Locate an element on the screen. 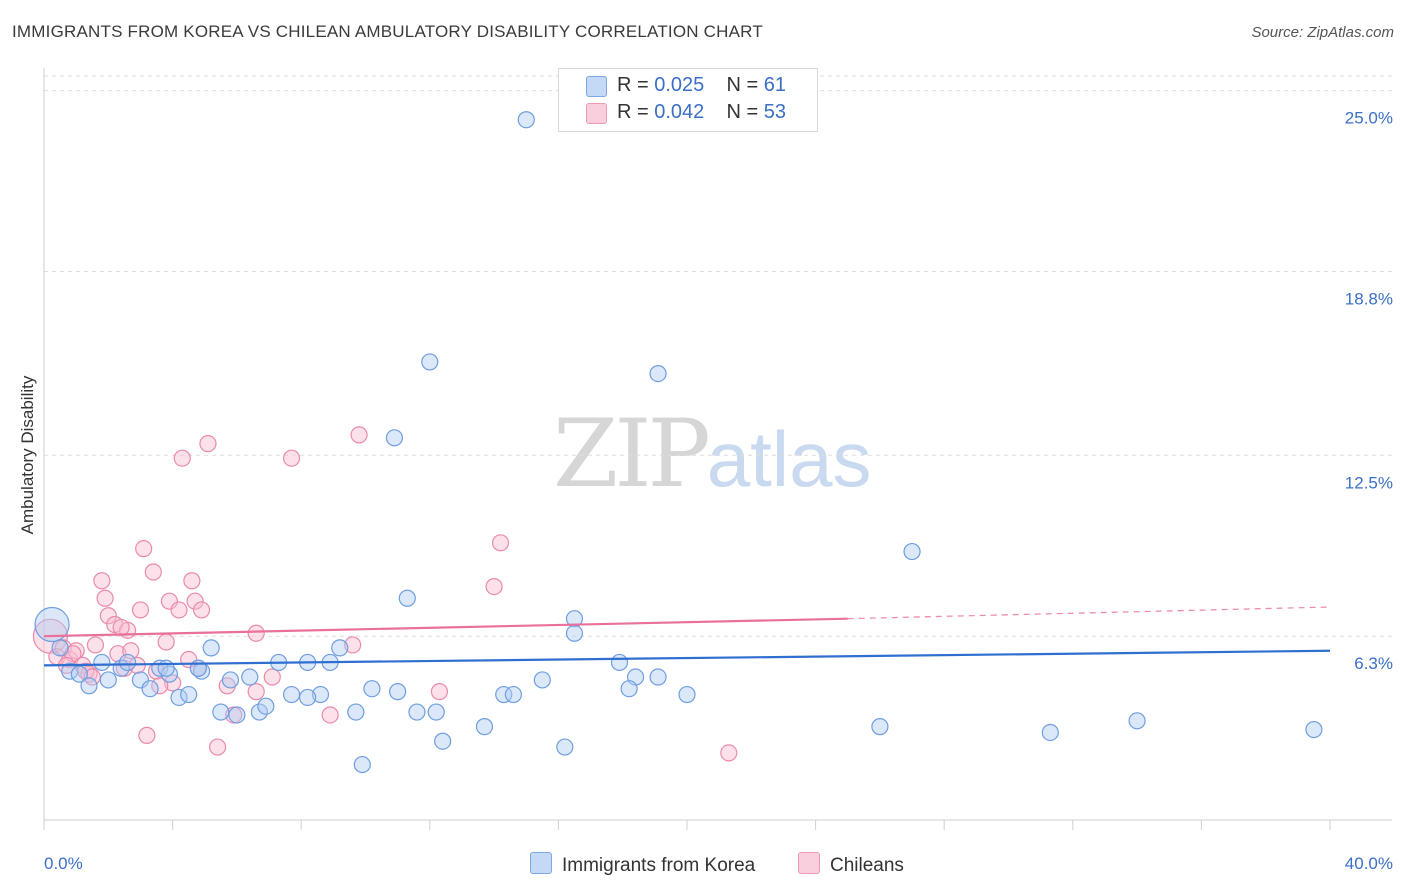 The width and height of the screenshot is (1406, 892). x-tick-label-min: 0.0% is located at coordinates (63, 863).